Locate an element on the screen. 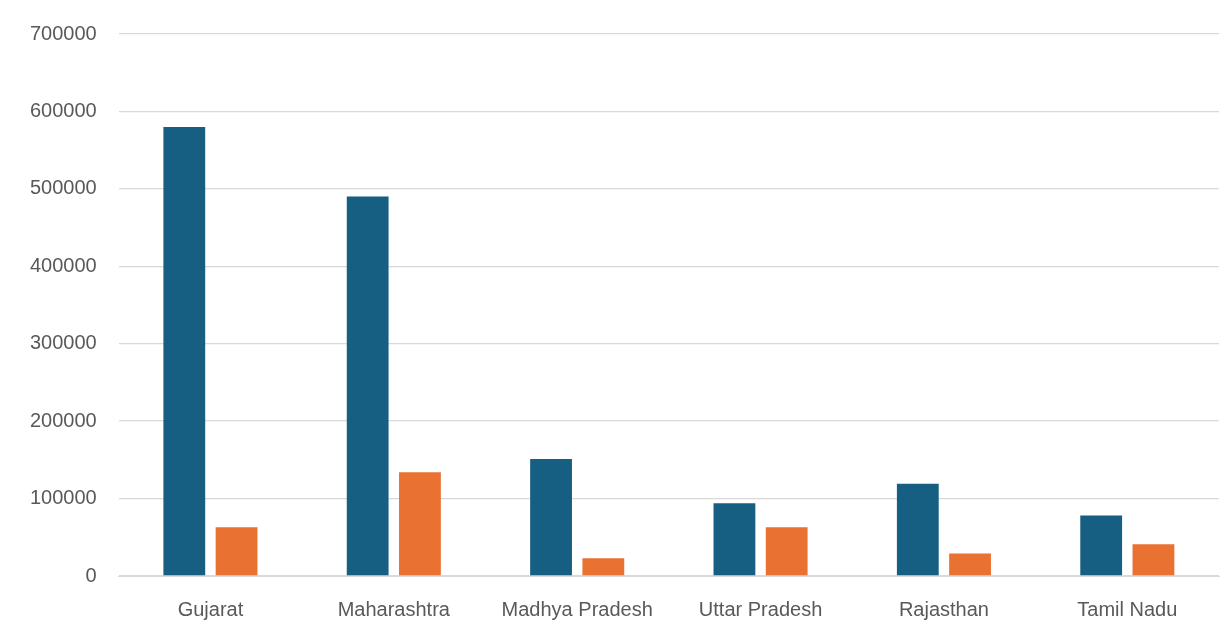  y-tick-label: 600000 is located at coordinates (63, 109).